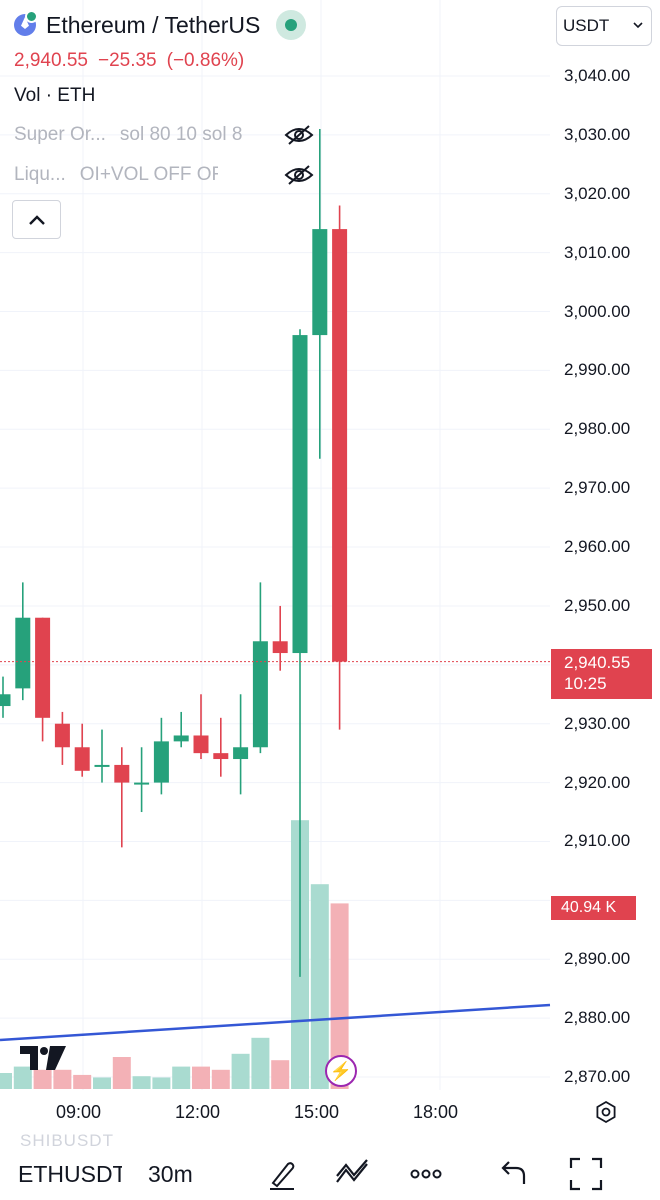 The height and width of the screenshot is (1200, 660). I want to click on price-tick-label: 2,960.00, so click(597, 547).